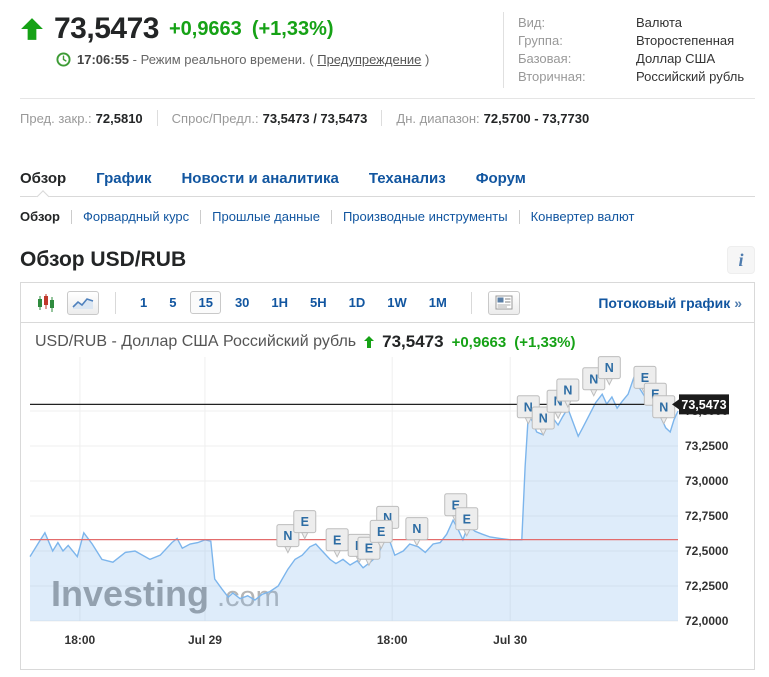  What do you see at coordinates (124, 178) in the screenshot?
I see `tab-chart: График` at bounding box center [124, 178].